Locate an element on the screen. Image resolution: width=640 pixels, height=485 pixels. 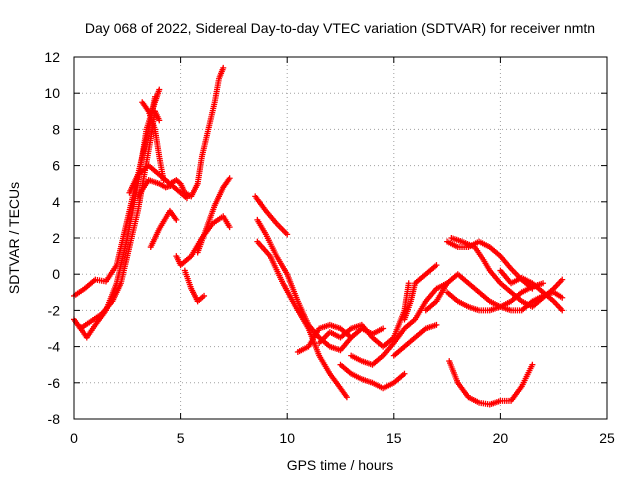
y-tick-labels: -8 -6 -4 -2 0 2 4 6 8 10 12 is located at coordinates (52, 238).